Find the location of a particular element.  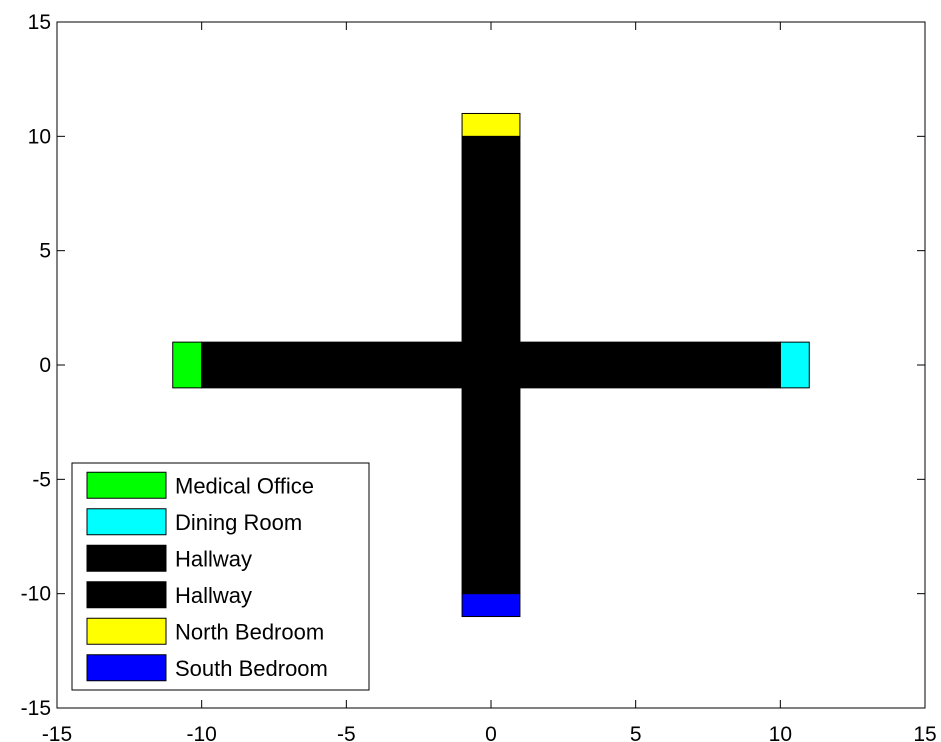

y-tick-label: 15 is located at coordinates (39, 22).